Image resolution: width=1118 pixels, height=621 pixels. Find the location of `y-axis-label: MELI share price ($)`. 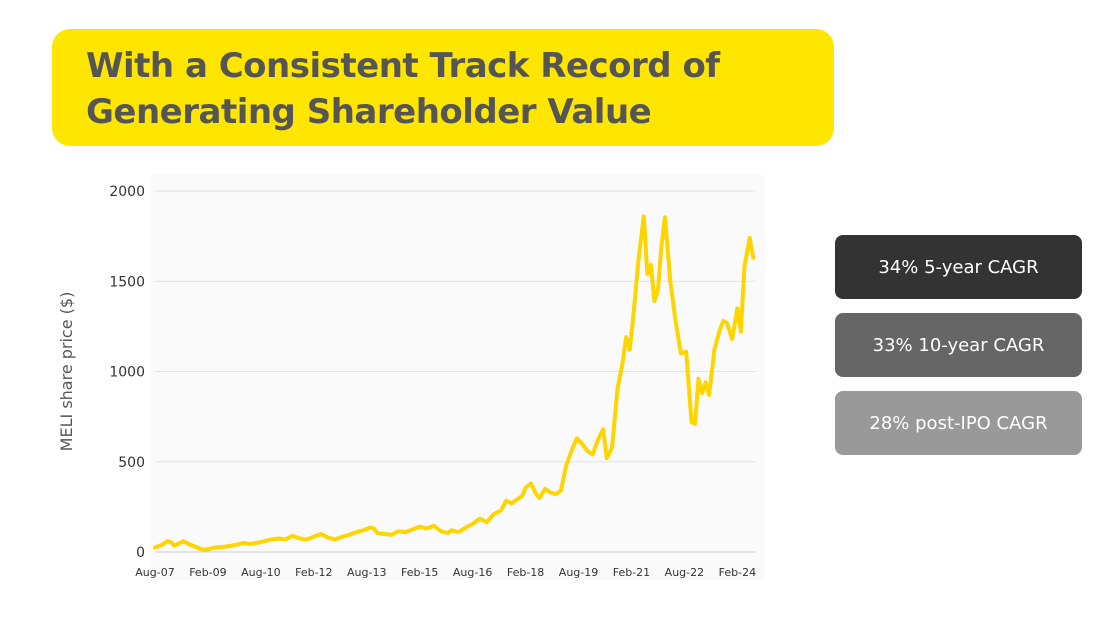

y-axis-label: MELI share price ($) is located at coordinates (66, 372).